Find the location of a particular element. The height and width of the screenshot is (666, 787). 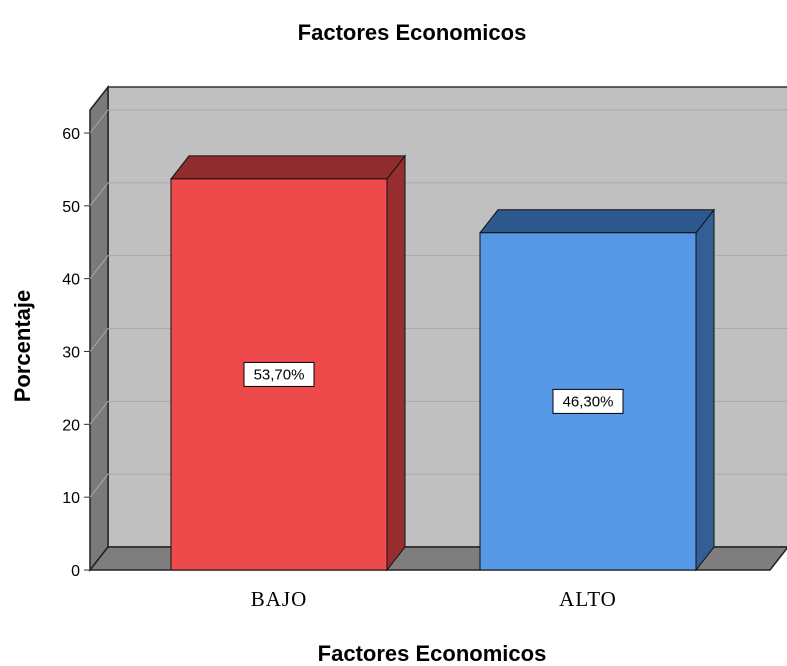

y-tick-label: 0 is located at coordinates (75, 571).